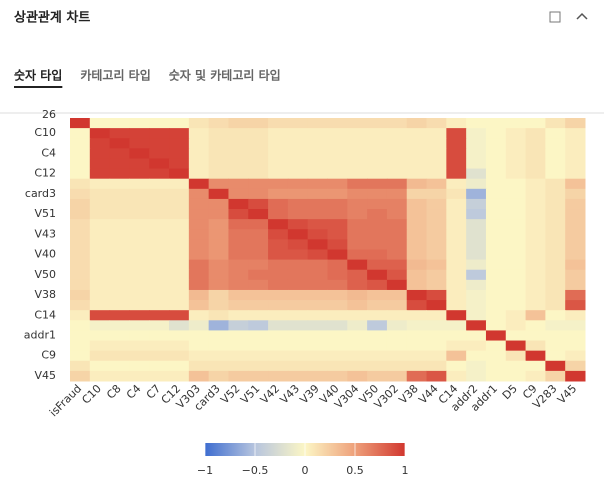 The height and width of the screenshot is (487, 604). What do you see at coordinates (225, 75) in the screenshot?
I see `tab: 숫자 및 카테고리 타입` at bounding box center [225, 75].